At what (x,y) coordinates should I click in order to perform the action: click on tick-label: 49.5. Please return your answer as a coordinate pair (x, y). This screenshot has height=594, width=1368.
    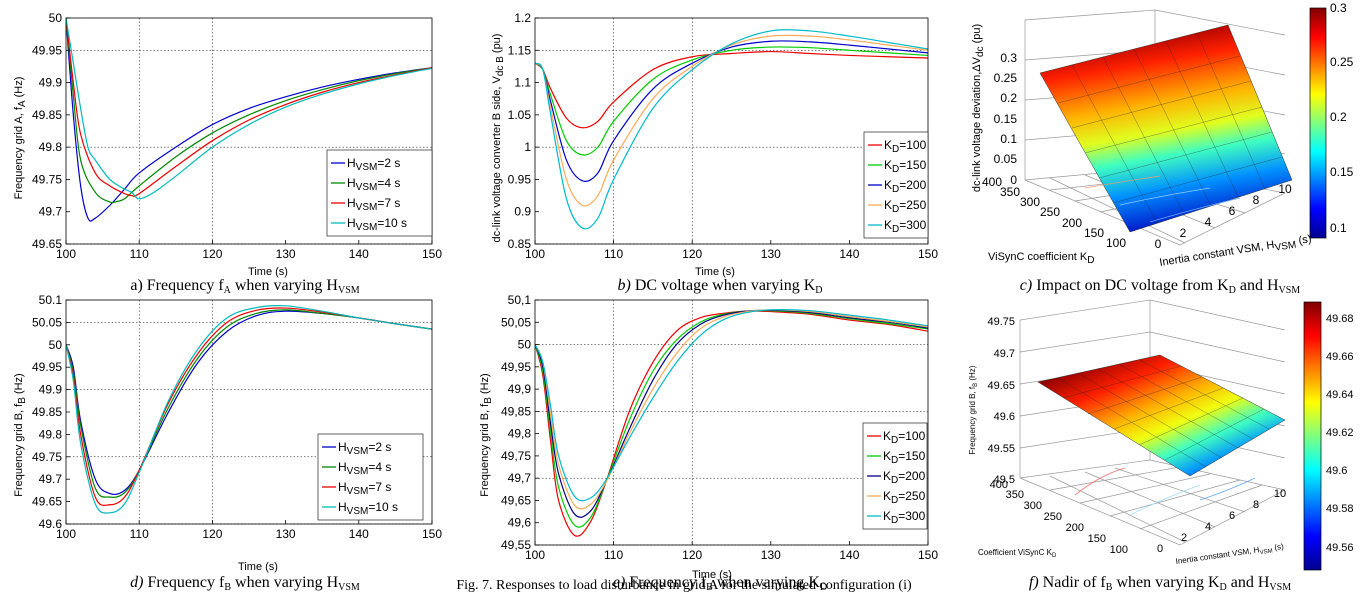
    Looking at the image, I should click on (1004, 480).